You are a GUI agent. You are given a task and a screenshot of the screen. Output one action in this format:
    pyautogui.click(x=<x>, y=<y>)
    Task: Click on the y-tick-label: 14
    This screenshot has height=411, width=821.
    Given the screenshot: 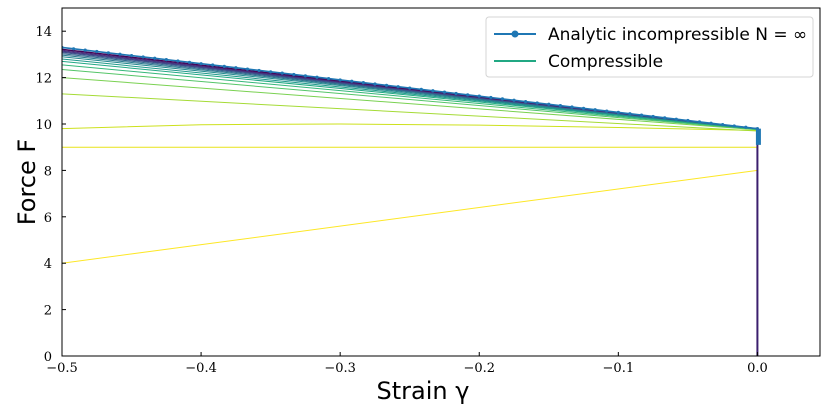 What is the action you would take?
    pyautogui.click(x=43, y=32)
    